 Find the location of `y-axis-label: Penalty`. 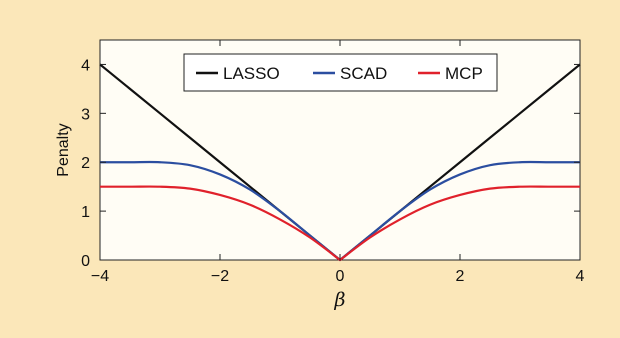

y-axis-label: Penalty is located at coordinates (63, 149).